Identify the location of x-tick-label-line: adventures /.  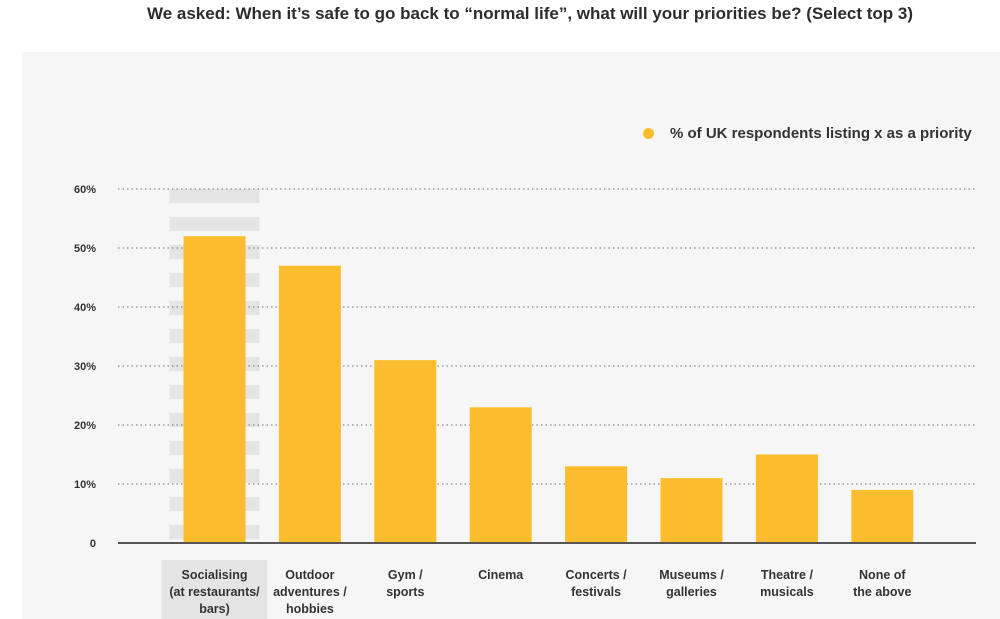
(310, 592).